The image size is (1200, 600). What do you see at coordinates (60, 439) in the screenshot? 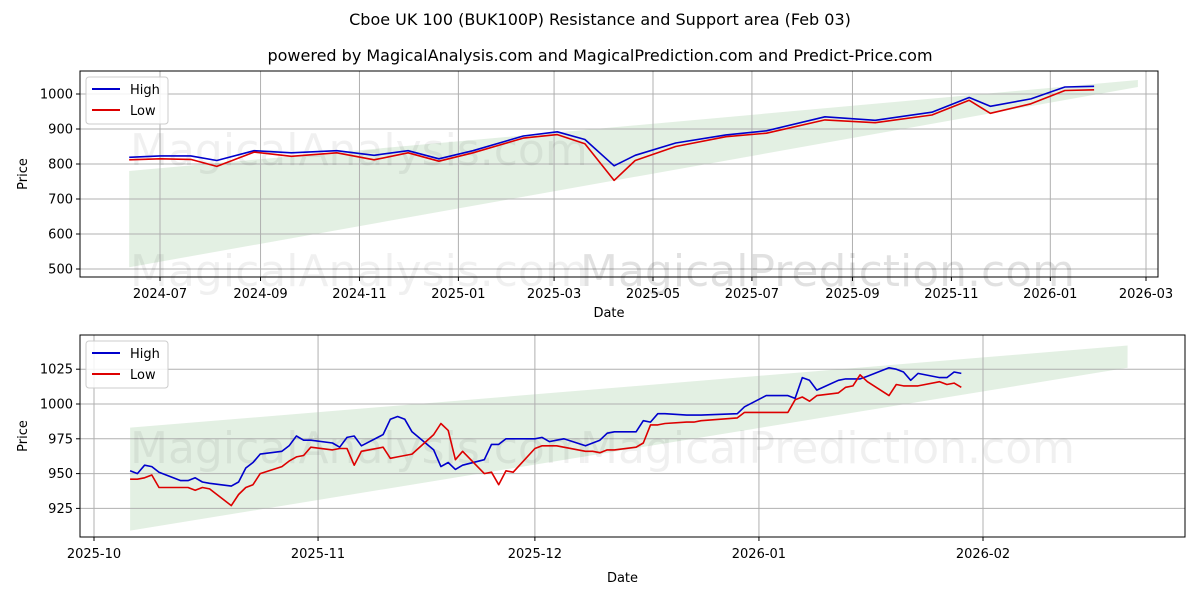
I see `y-tick-label: 975` at bounding box center [60, 439].